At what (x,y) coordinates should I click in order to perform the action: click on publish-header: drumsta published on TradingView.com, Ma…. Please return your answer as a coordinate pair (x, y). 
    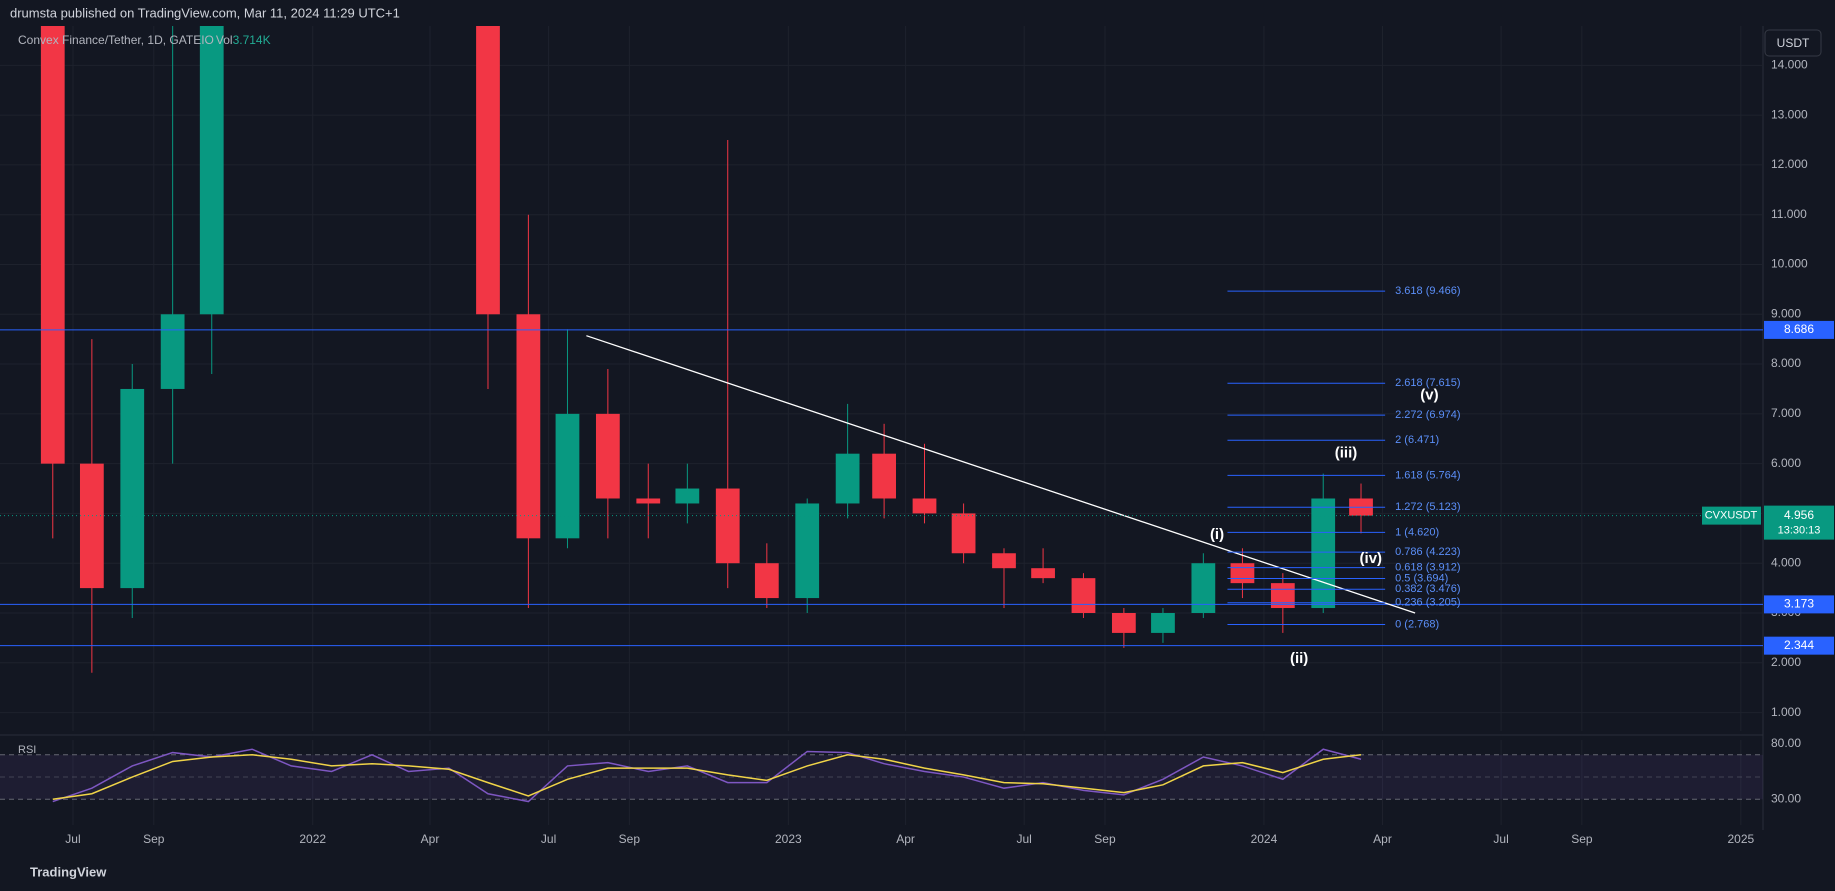
    Looking at the image, I should click on (205, 12).